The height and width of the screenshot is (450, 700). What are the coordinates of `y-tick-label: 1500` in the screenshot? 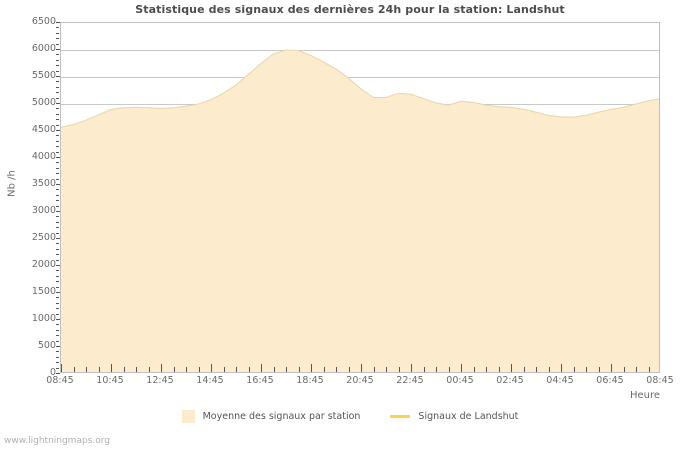 It's located at (43, 291).